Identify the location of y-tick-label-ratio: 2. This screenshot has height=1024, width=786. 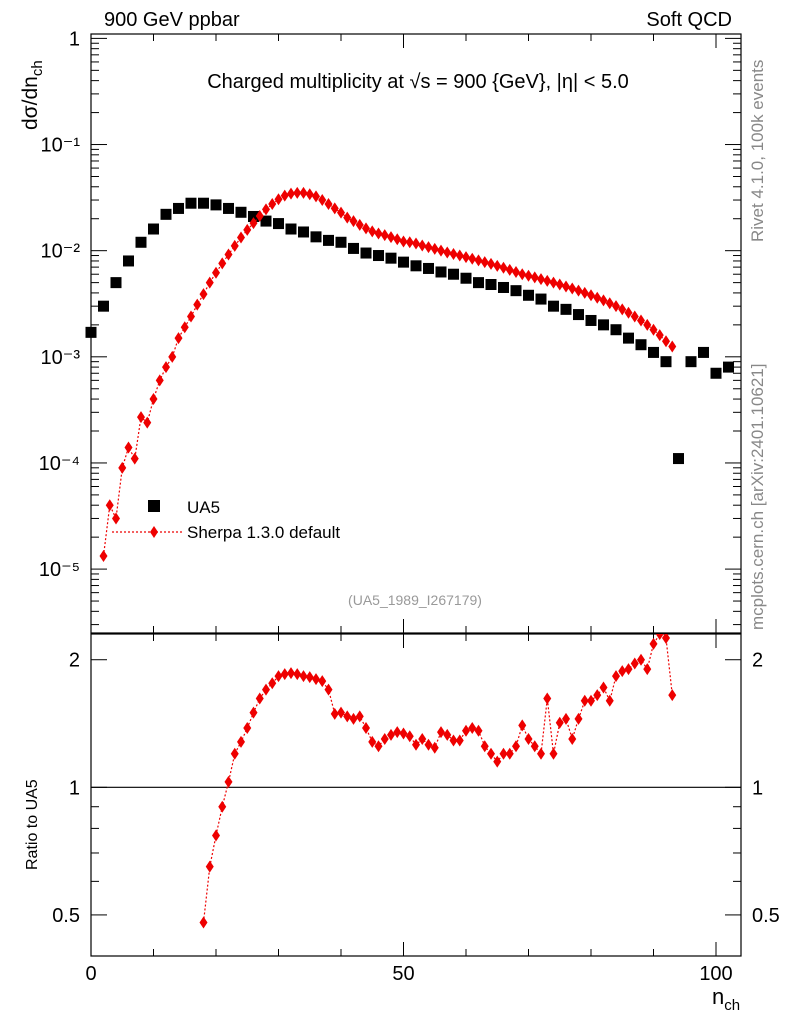
(74, 661).